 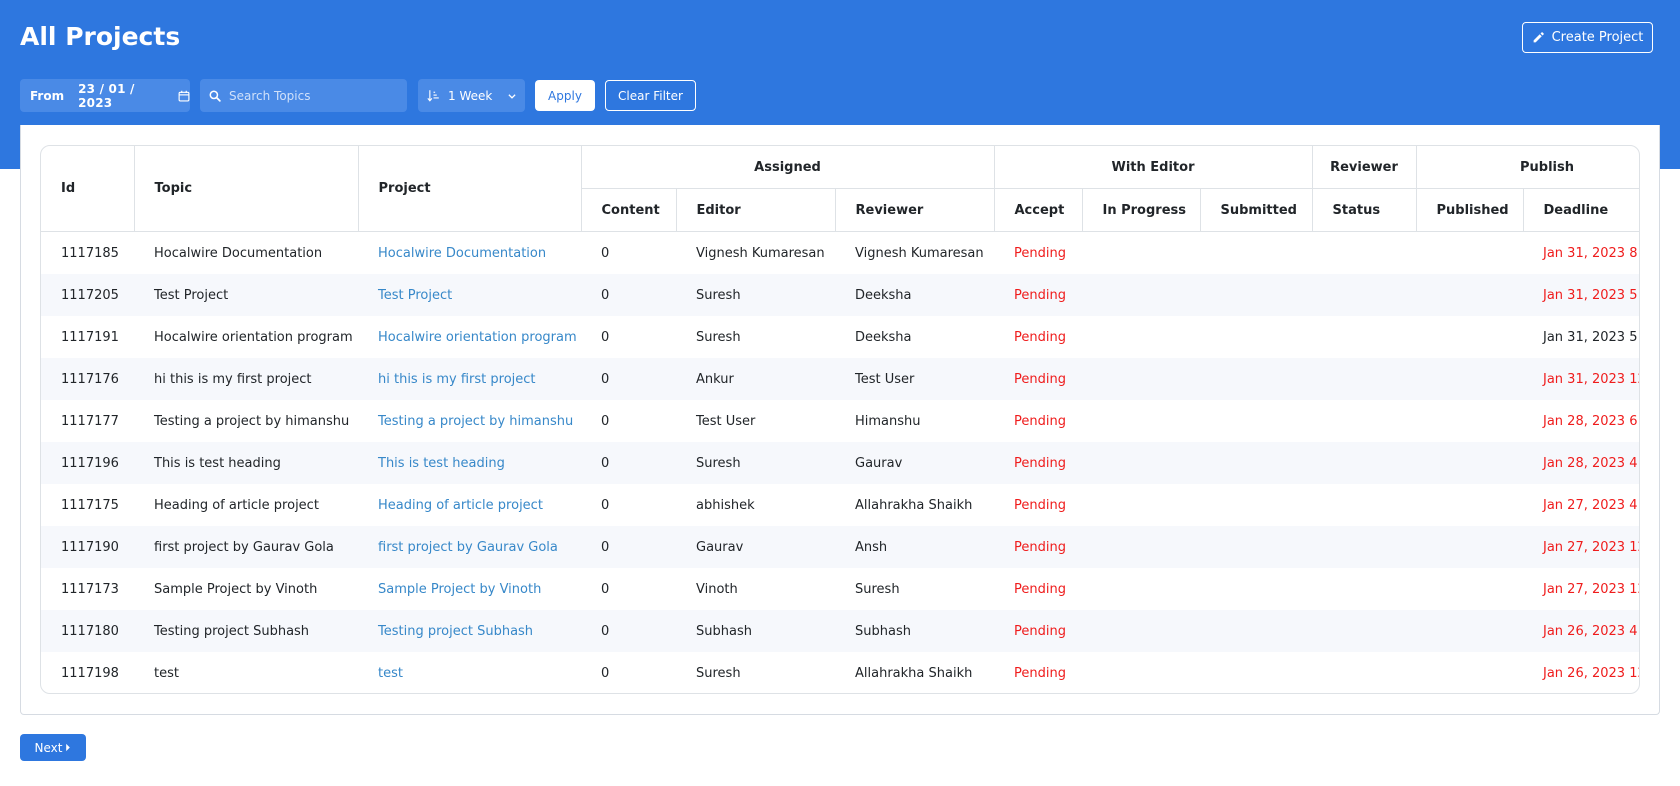 What do you see at coordinates (460, 589) in the screenshot?
I see `project-link: Sample Project by Vinoth` at bounding box center [460, 589].